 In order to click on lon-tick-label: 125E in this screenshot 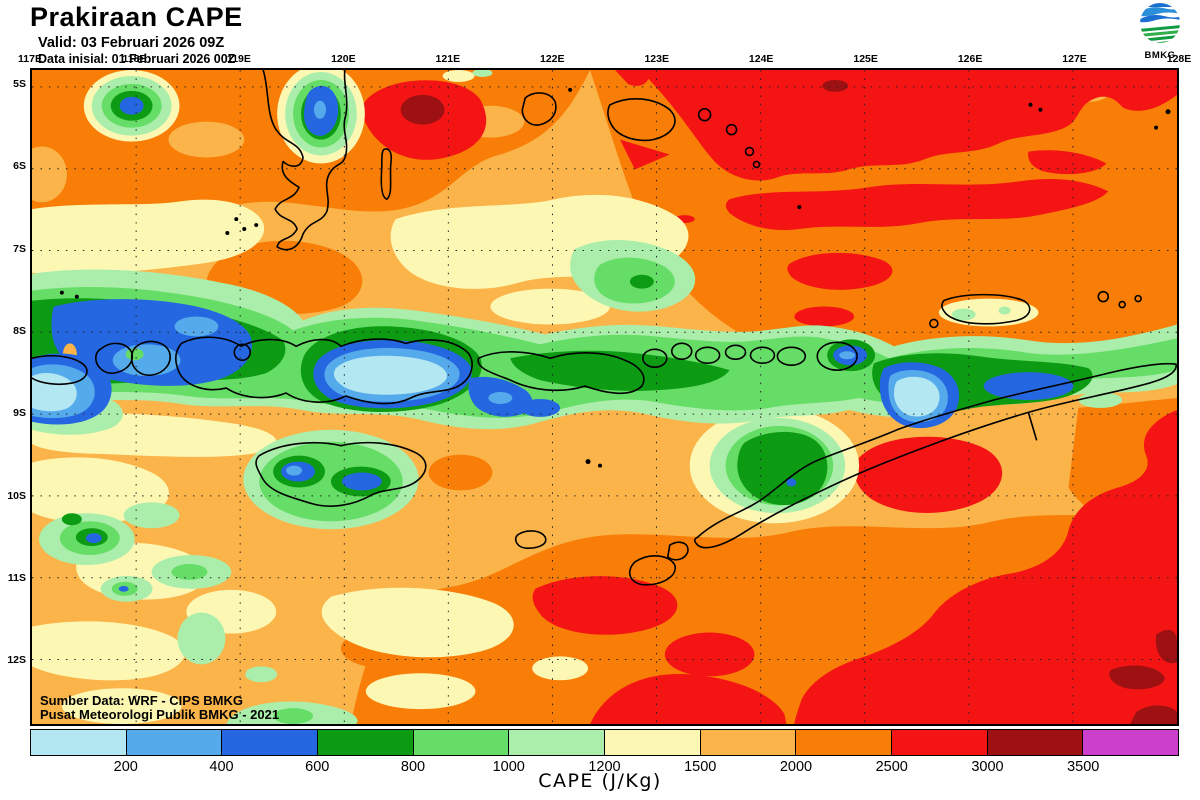, I will do `click(865, 59)`.